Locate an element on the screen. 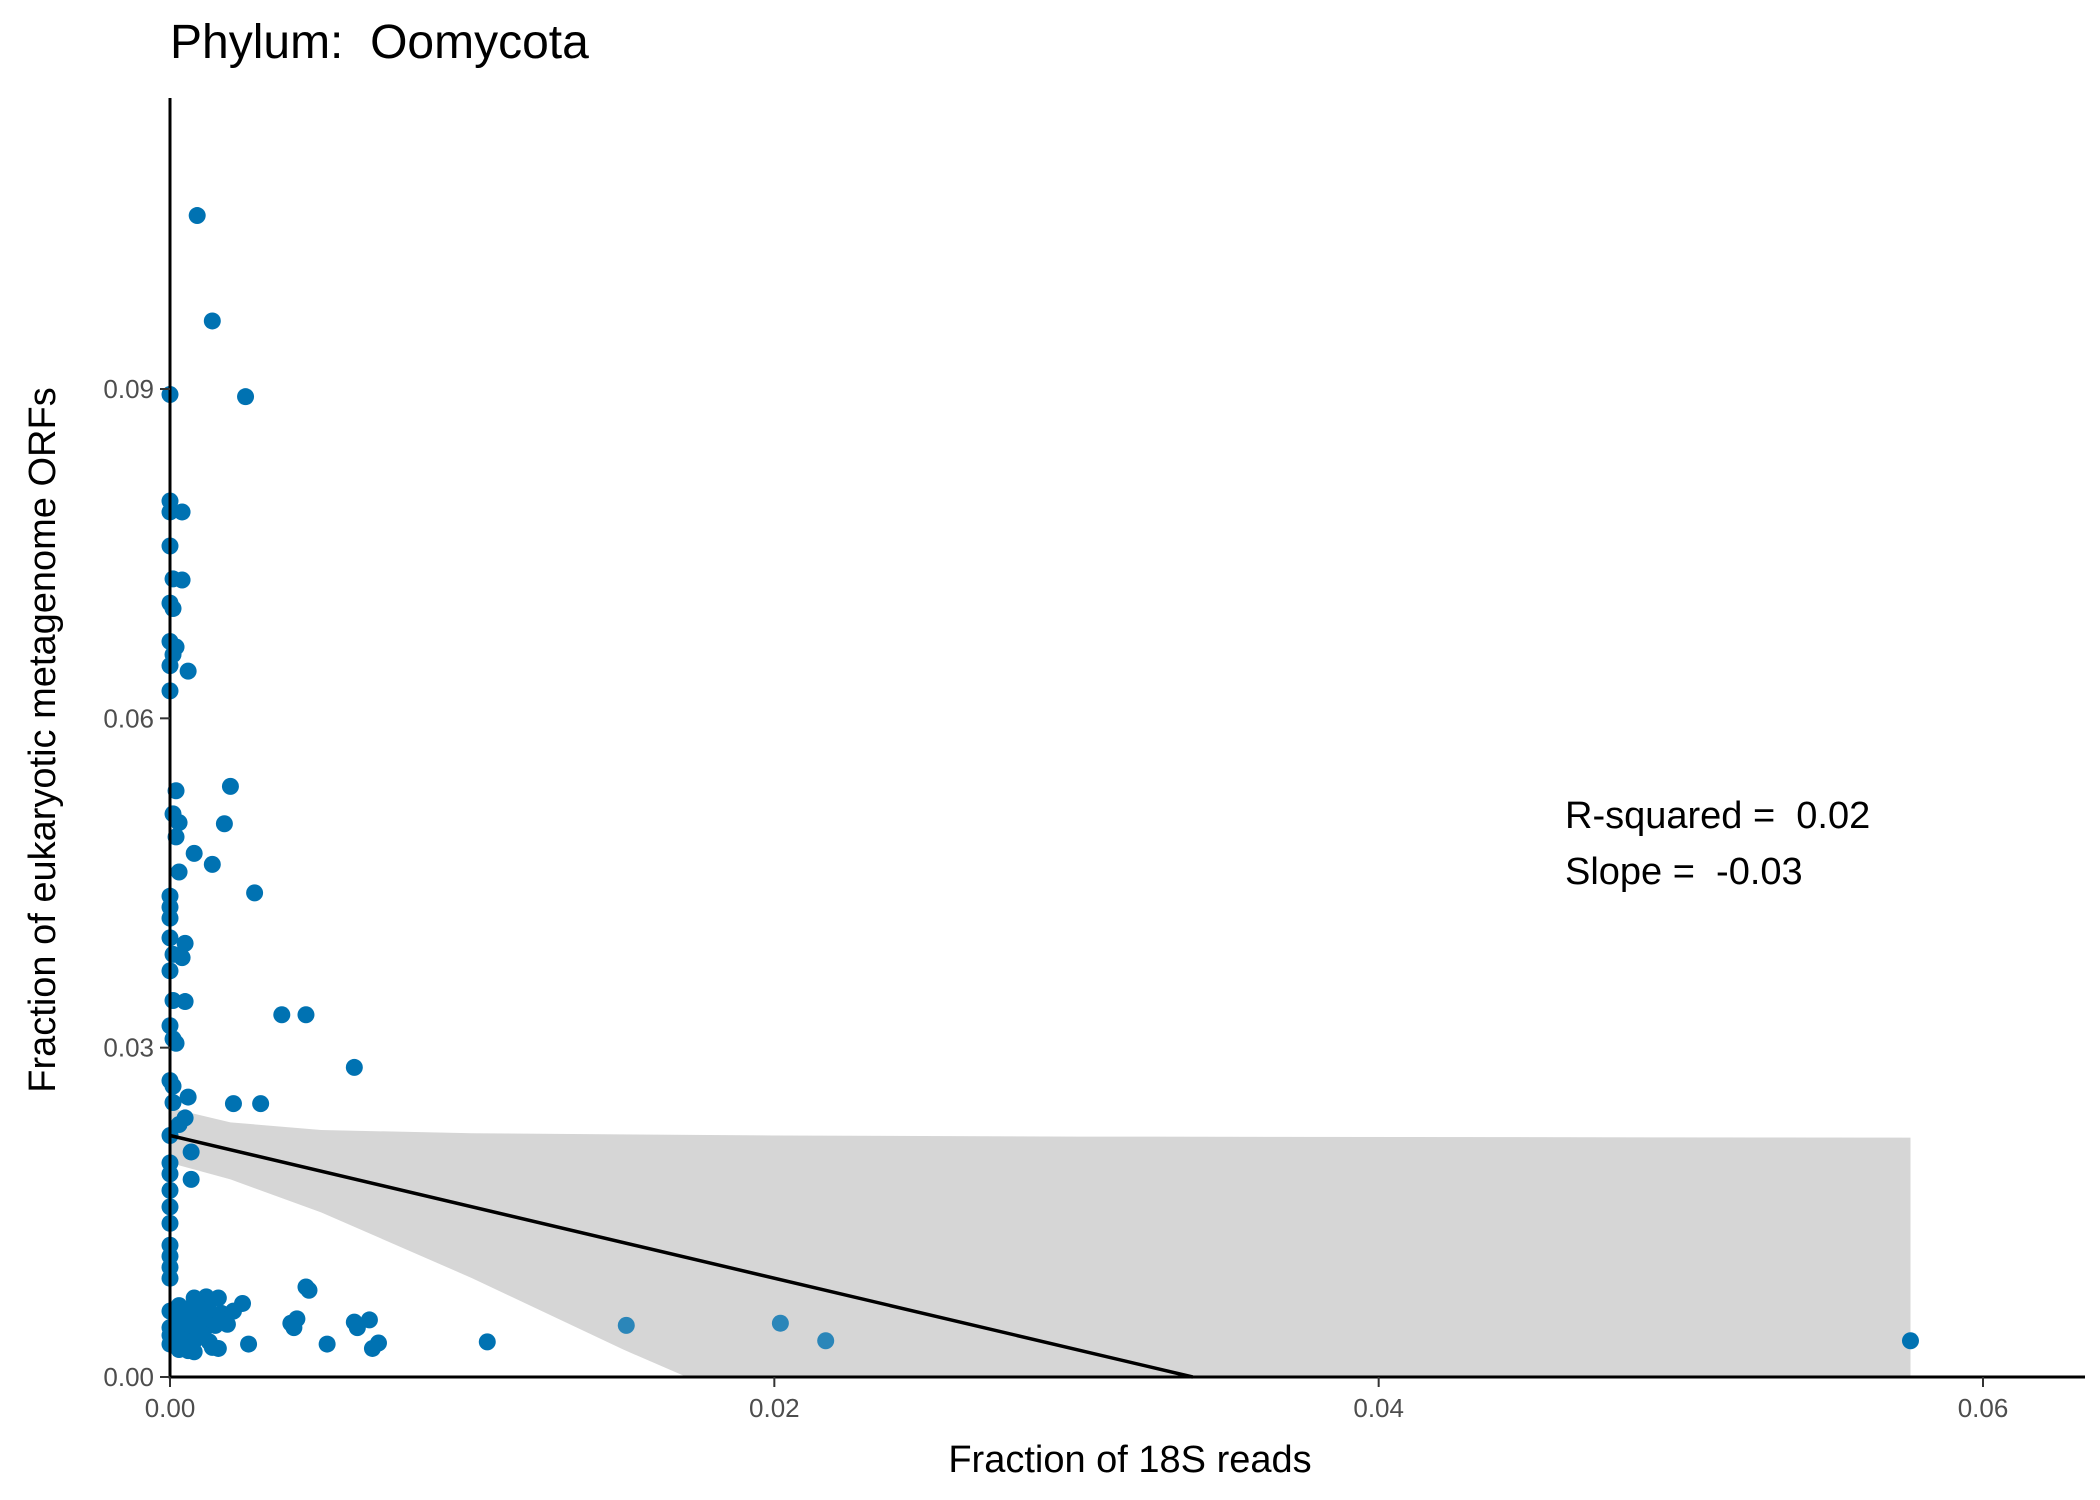 The height and width of the screenshot is (1500, 2100). y-axis-title: Fraction of eukaryotic metagenome ORFs is located at coordinates (43, 739).